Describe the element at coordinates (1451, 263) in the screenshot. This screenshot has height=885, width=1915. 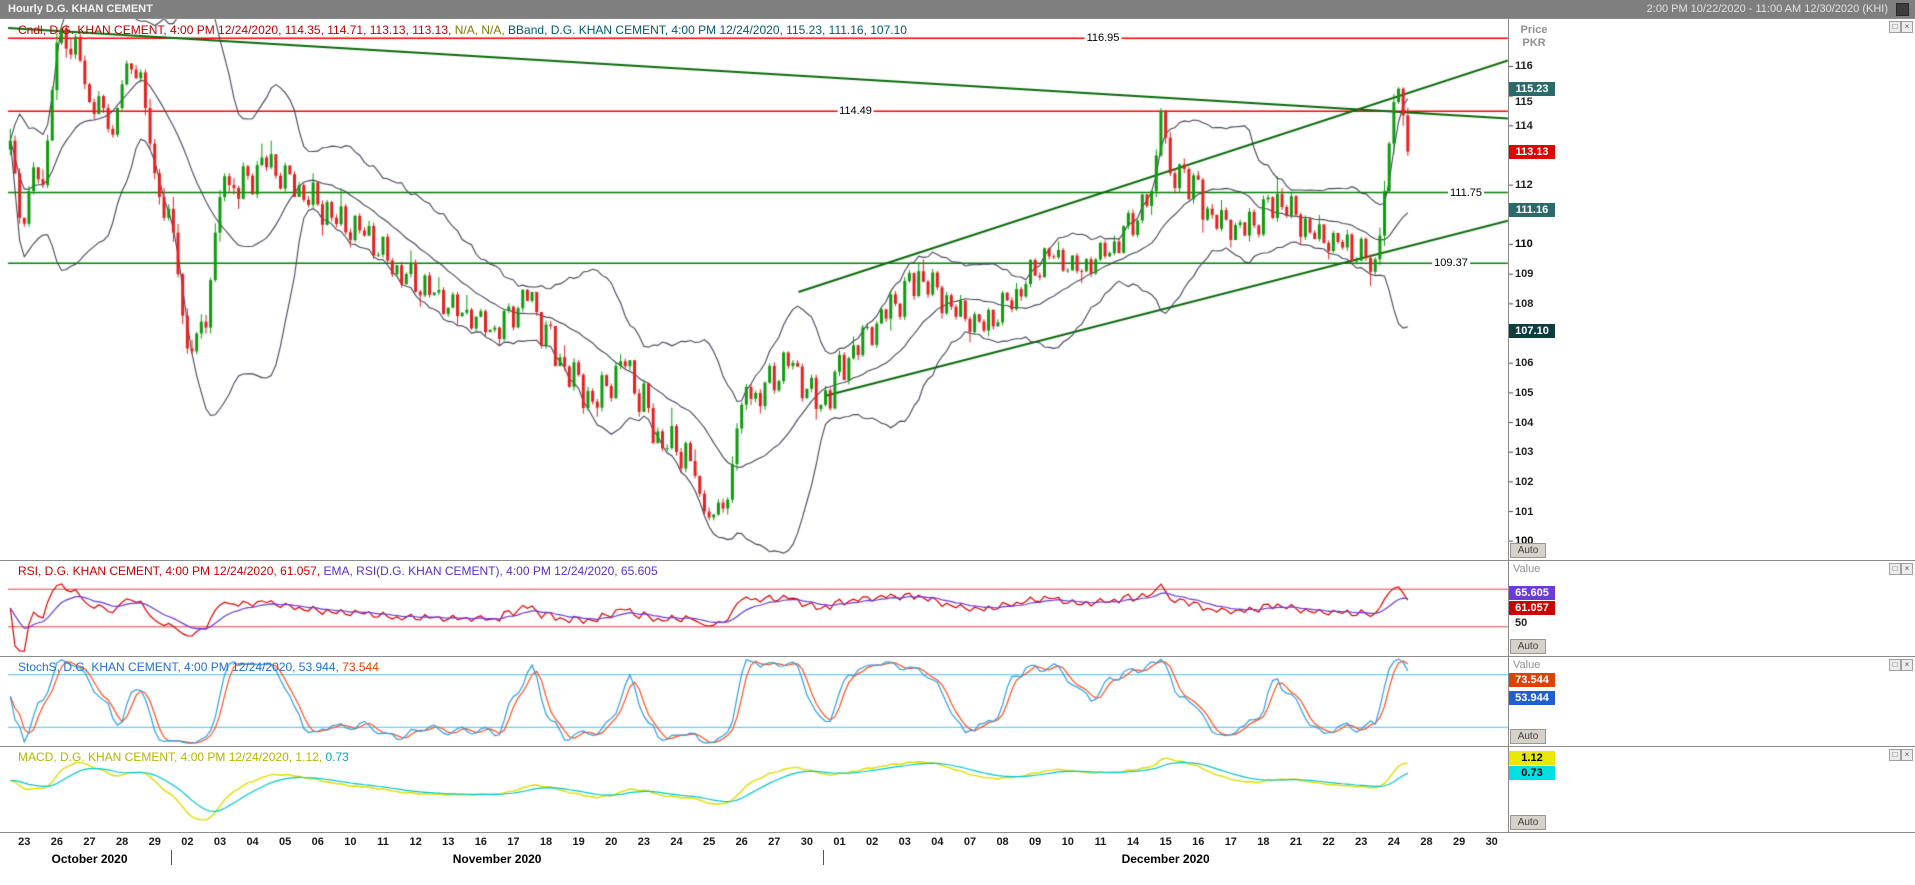
I see `price-line-label: 109.37` at that location.